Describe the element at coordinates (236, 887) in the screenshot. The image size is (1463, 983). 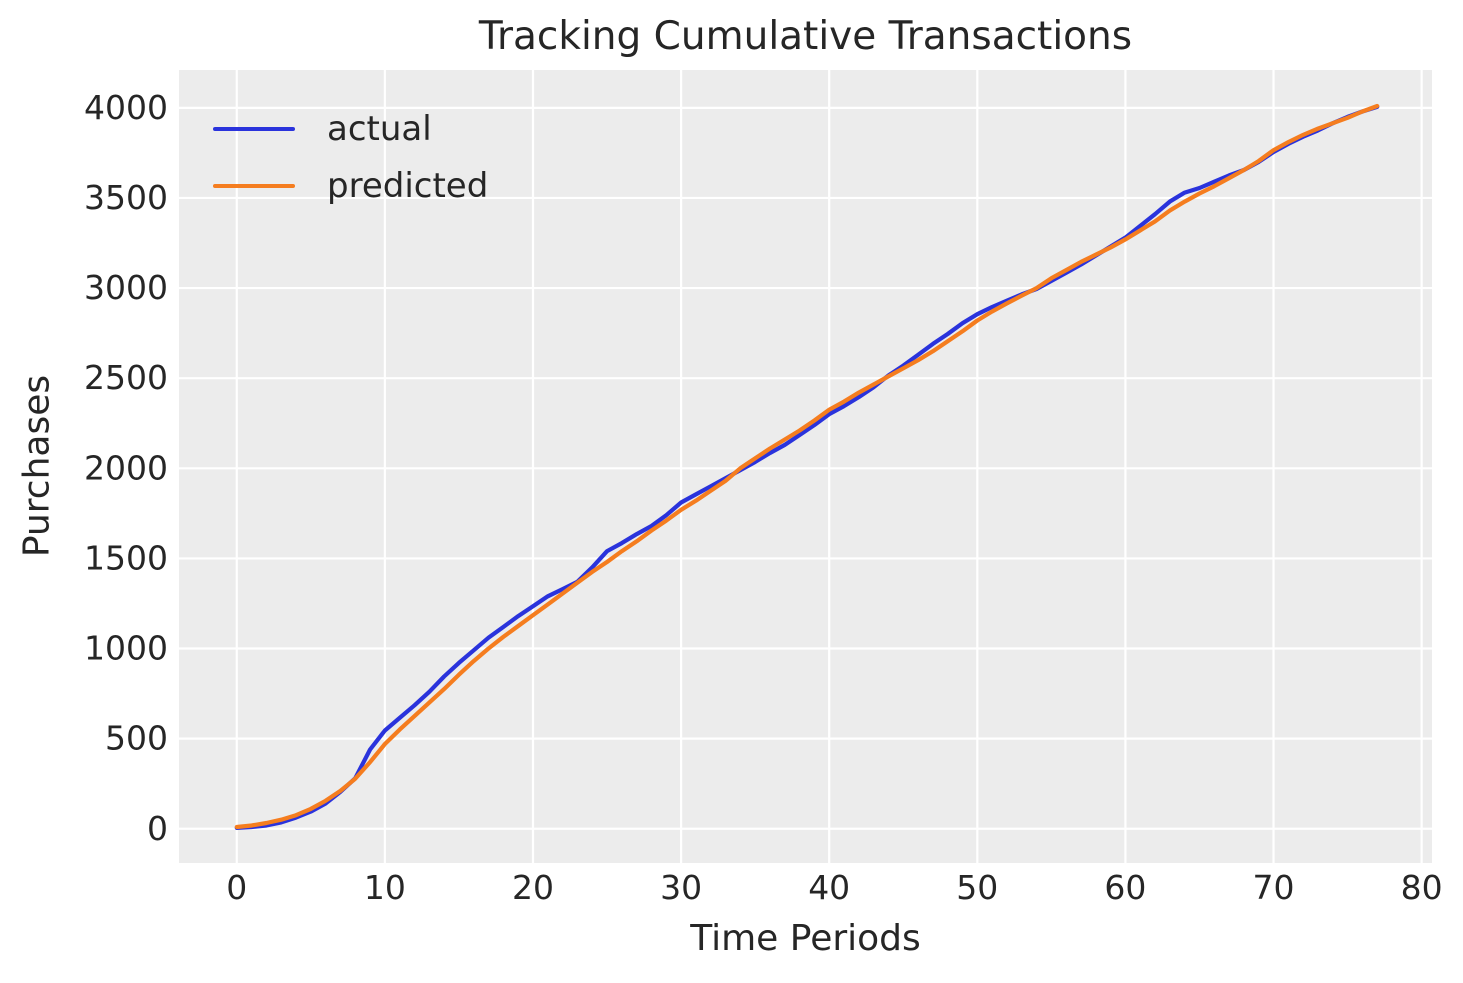
I see `x-tick-label: 0` at that location.